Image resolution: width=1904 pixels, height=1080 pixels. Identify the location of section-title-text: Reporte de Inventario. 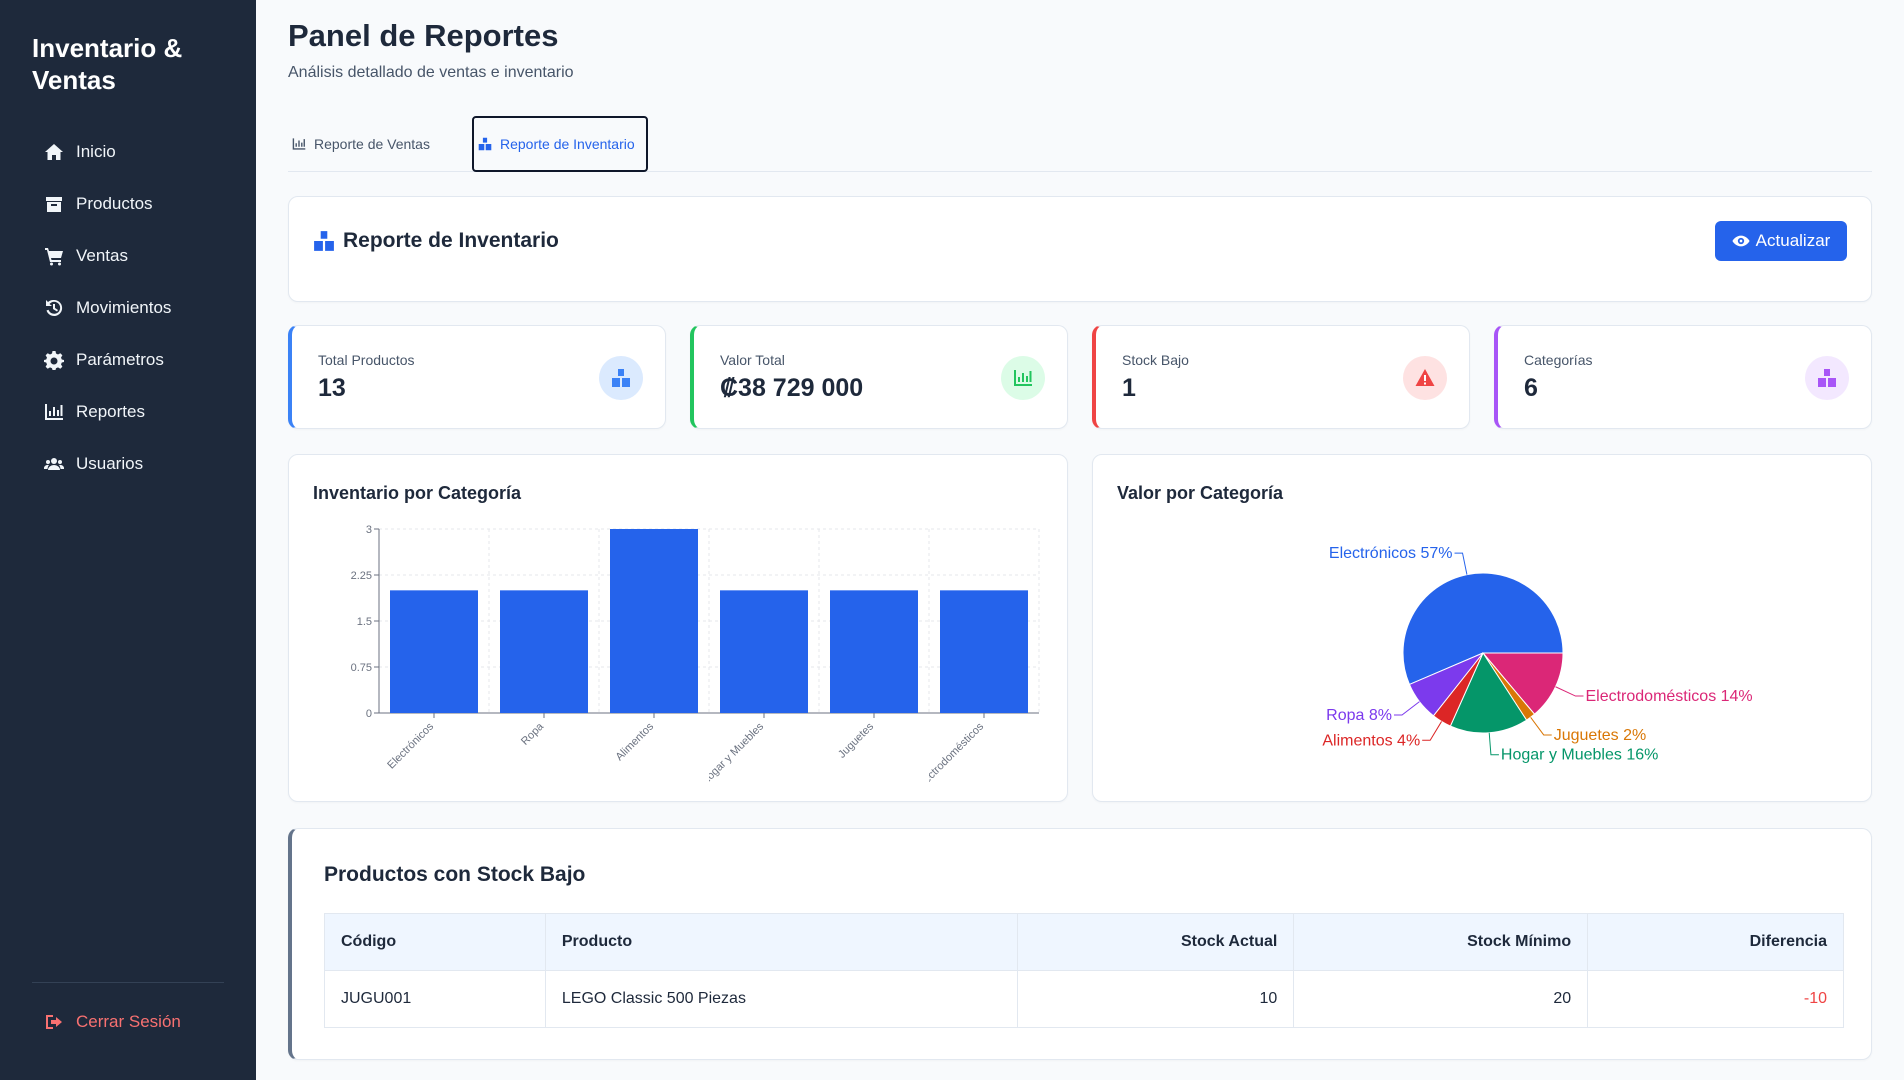
(451, 240).